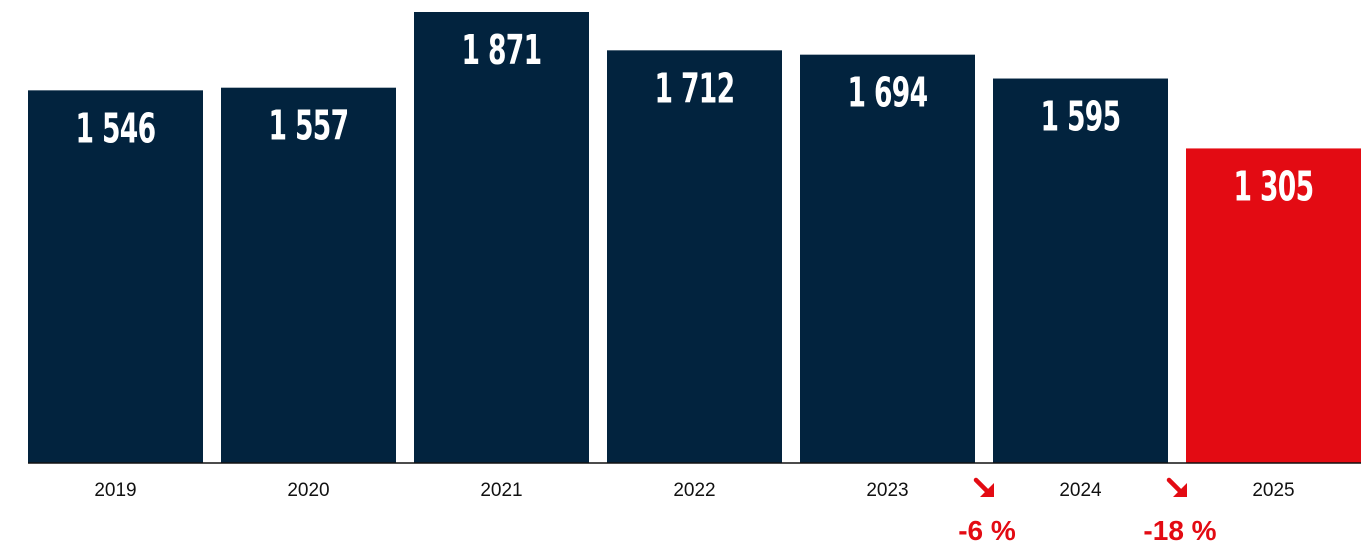  I want to click on bar-value-label-2020: 1 557, so click(309, 126).